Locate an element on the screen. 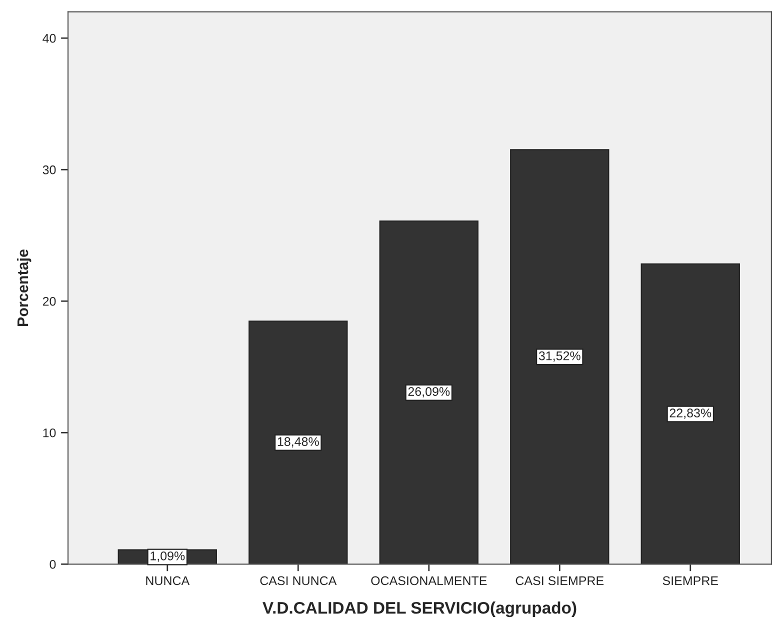  x-tick-label: SIEMPRE is located at coordinates (690, 581).